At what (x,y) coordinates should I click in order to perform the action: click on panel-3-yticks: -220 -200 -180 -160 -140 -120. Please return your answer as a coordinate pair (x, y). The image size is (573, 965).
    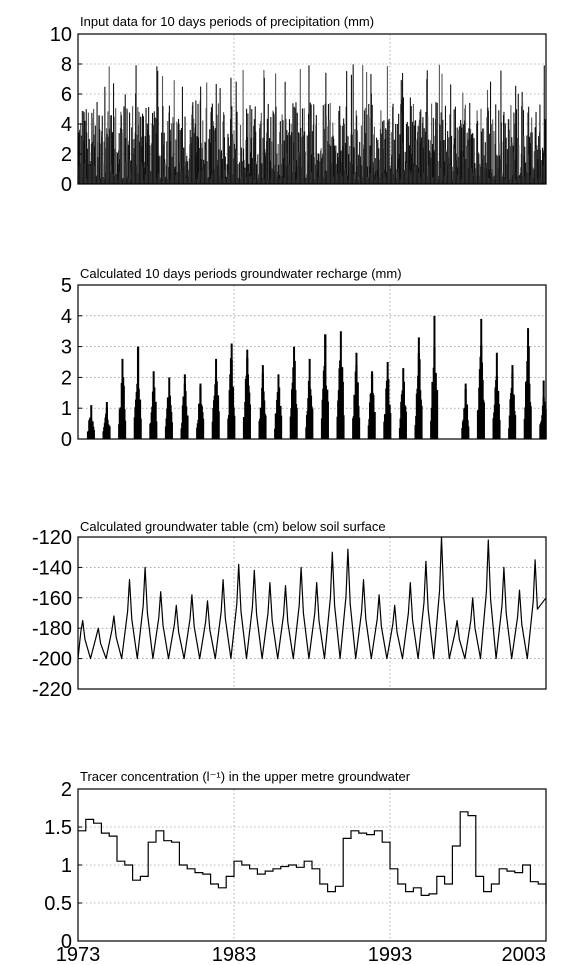
    Looking at the image, I should click on (57, 614).